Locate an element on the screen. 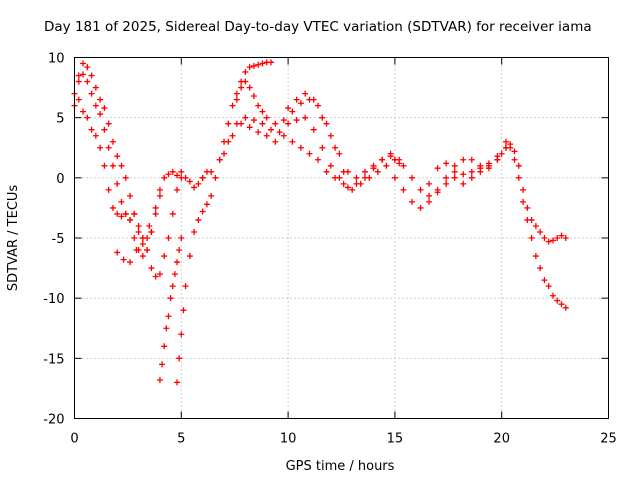 The image size is (640, 480). y-tick-label: -5 is located at coordinates (58, 239).